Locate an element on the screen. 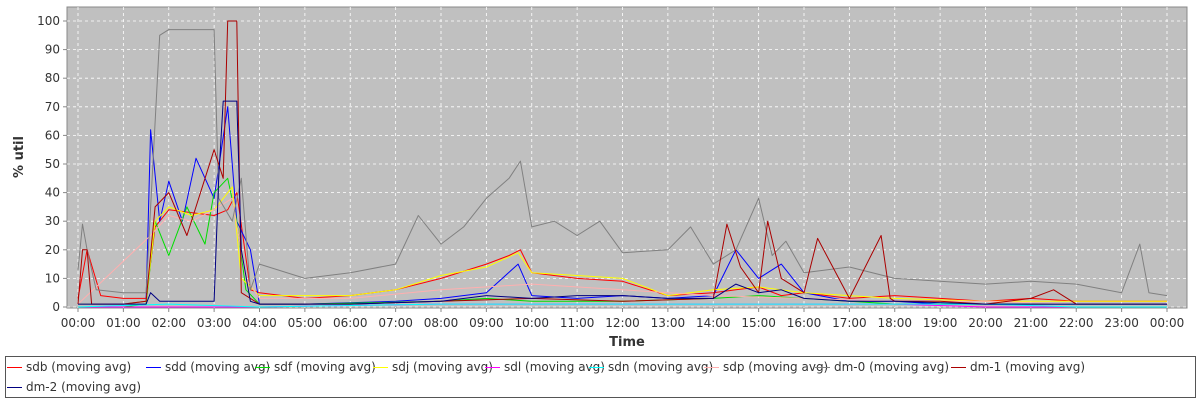 The height and width of the screenshot is (400, 1200). y-tick-label: 10 is located at coordinates (52, 278).